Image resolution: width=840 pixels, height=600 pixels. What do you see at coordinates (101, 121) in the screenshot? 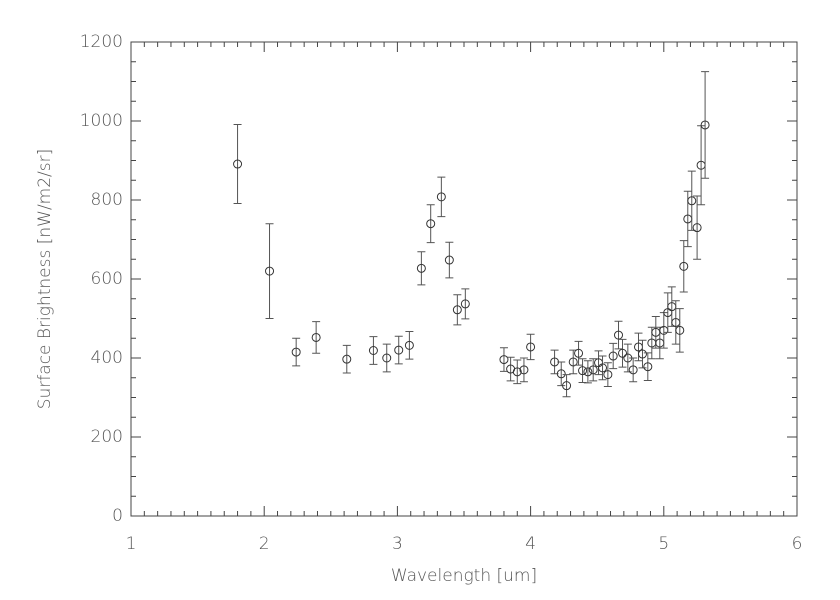
I see `y-tick-label: 1000` at bounding box center [101, 121].